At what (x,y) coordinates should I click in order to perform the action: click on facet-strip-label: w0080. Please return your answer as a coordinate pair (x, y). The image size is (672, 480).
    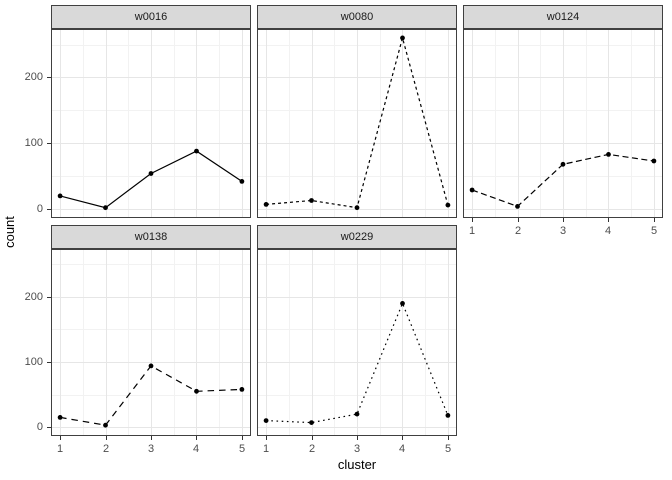
    Looking at the image, I should click on (357, 17).